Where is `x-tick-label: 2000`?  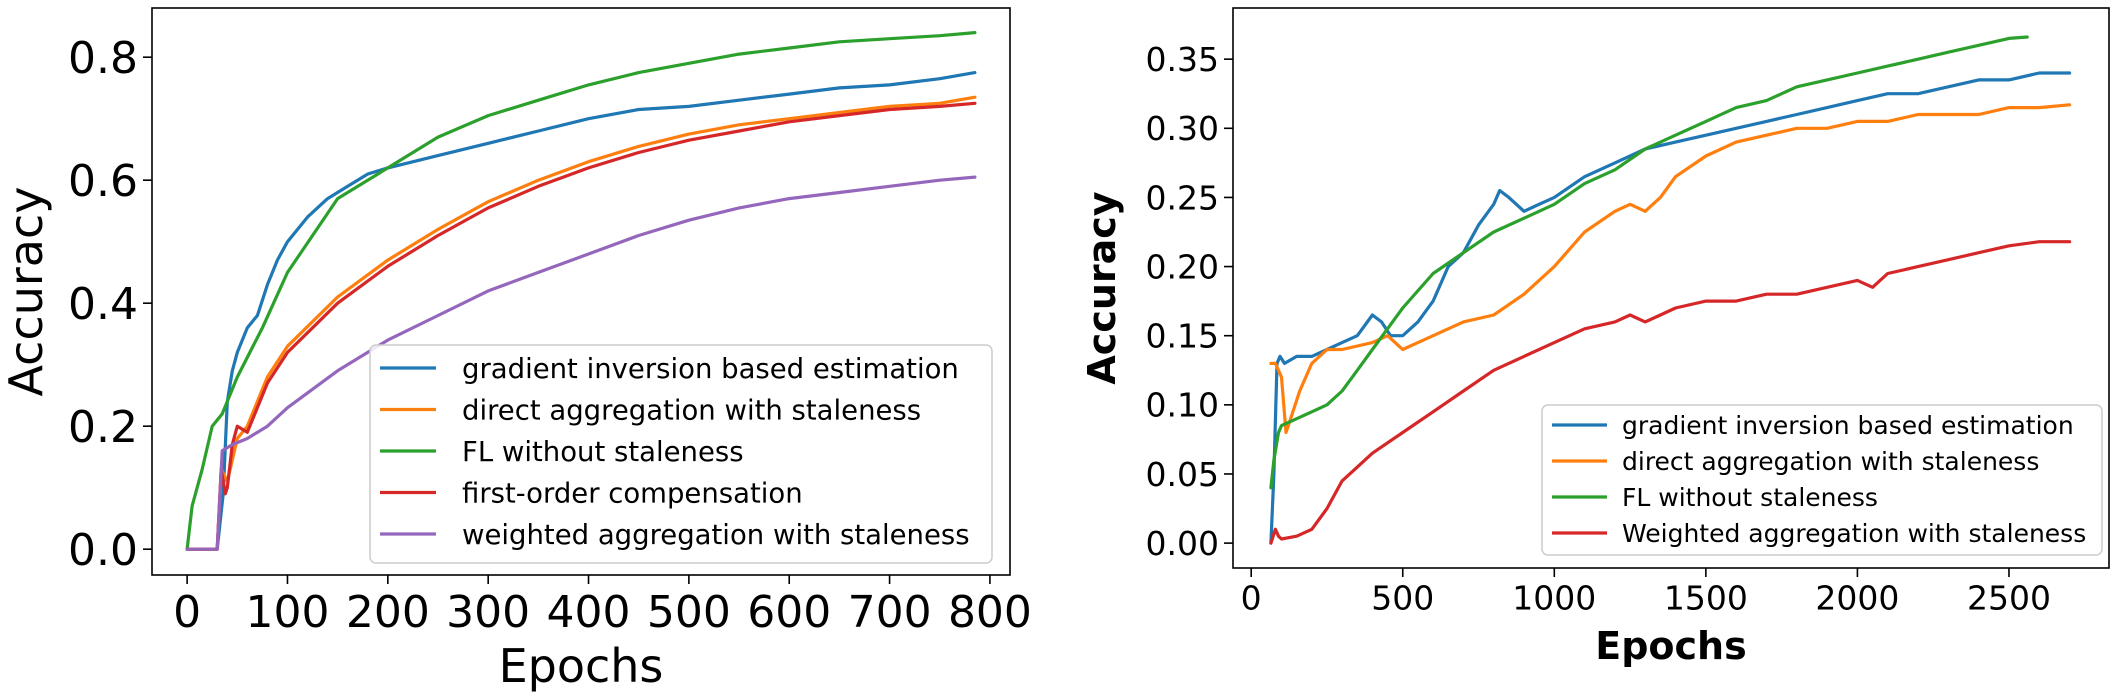
x-tick-label: 2000 is located at coordinates (1857, 597).